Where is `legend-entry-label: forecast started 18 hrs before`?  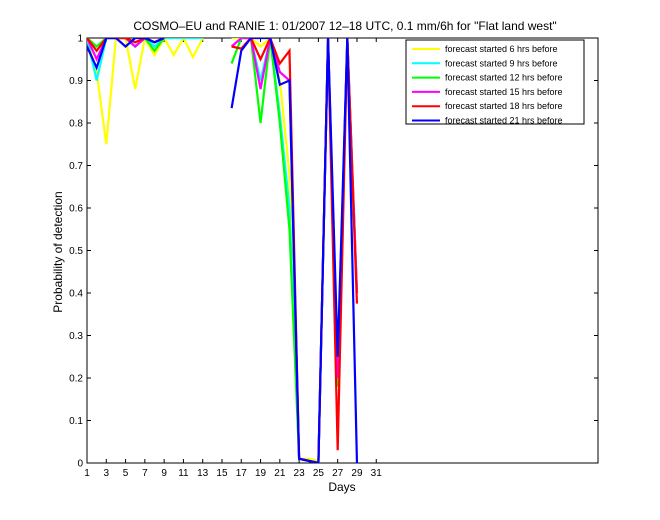 legend-entry-label: forecast started 18 hrs before is located at coordinates (504, 106).